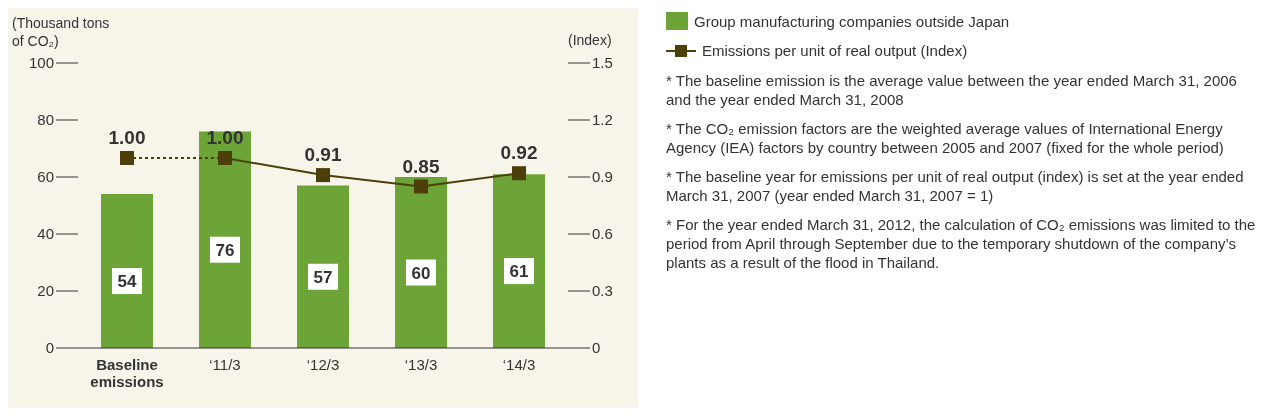 The width and height of the screenshot is (1272, 416). Describe the element at coordinates (127, 158) in the screenshot. I see `point` at that location.